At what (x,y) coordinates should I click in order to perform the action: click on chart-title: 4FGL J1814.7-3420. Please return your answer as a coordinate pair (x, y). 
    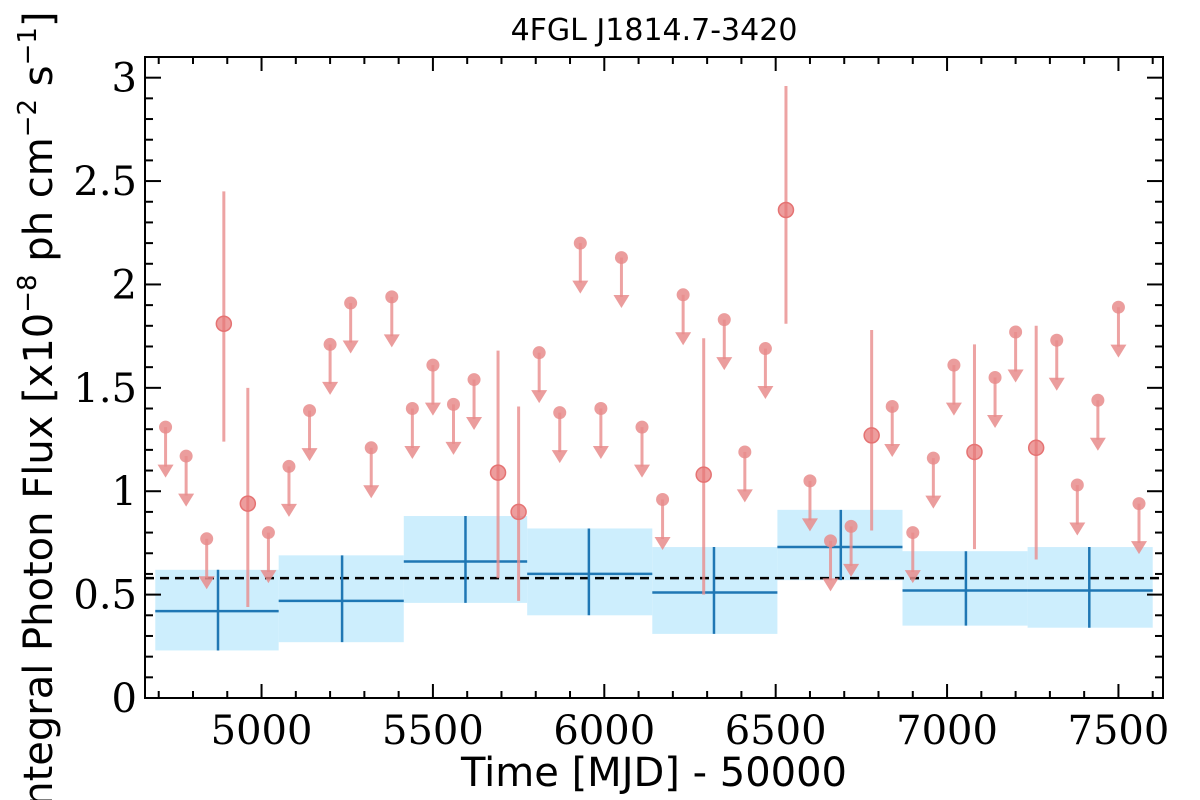
    Looking at the image, I should click on (654, 30).